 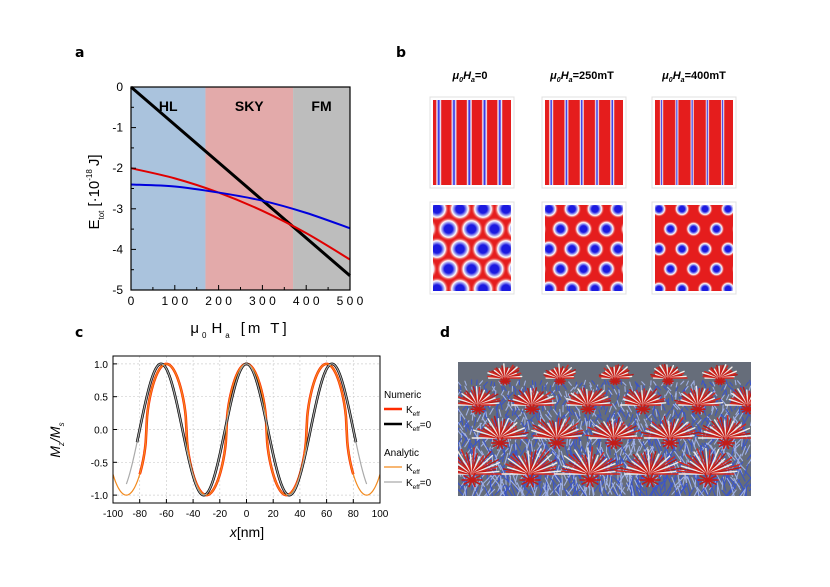 What do you see at coordinates (131, 301) in the screenshot?
I see `x-tick-label: 0` at bounding box center [131, 301].